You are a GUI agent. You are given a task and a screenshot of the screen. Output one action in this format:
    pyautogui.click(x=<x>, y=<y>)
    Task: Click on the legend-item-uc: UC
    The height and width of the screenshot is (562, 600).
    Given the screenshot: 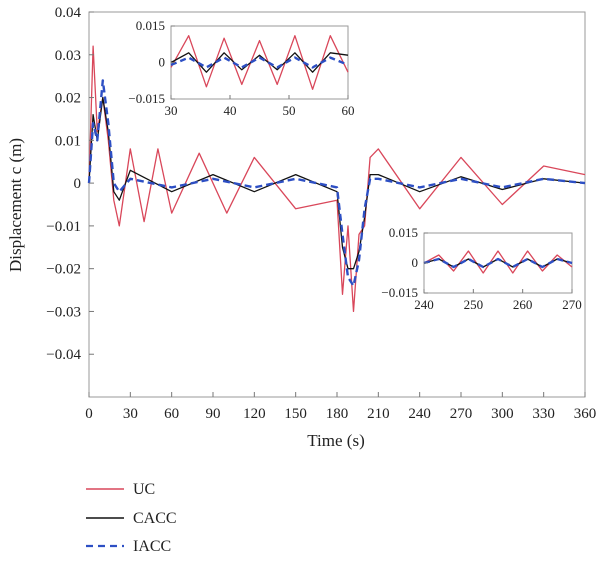 What is the action you would take?
    pyautogui.click(x=120, y=489)
    